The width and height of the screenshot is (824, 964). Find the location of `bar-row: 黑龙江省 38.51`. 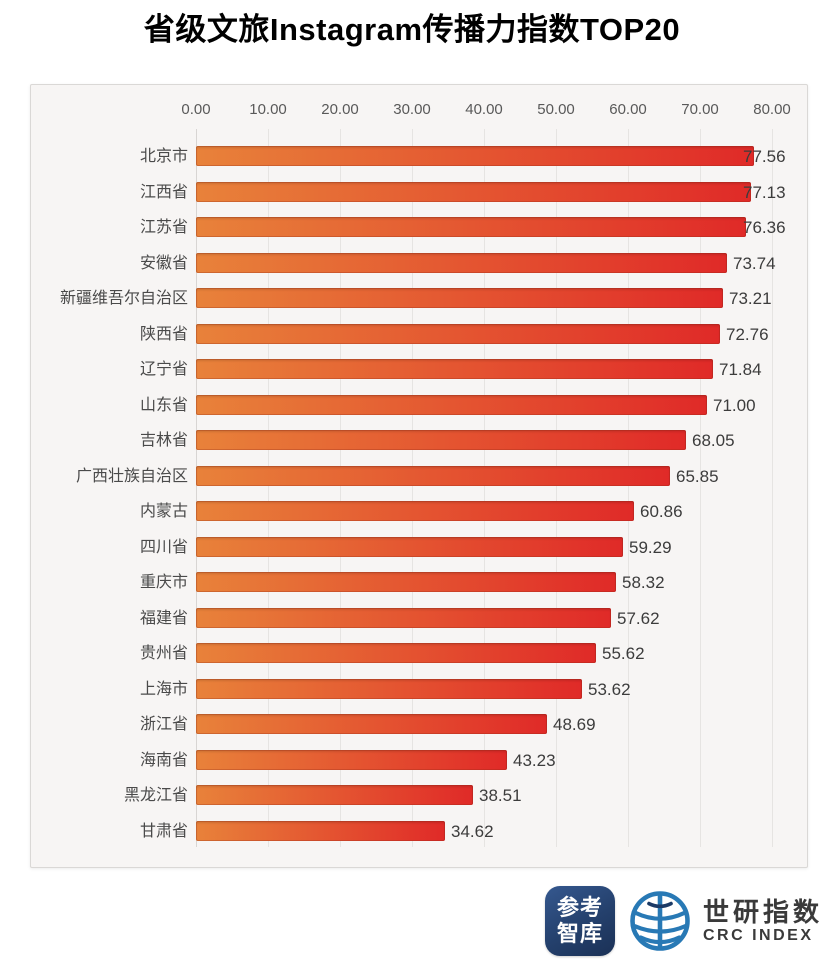

bar-row: 黑龙江省 38.51 is located at coordinates (419, 795).